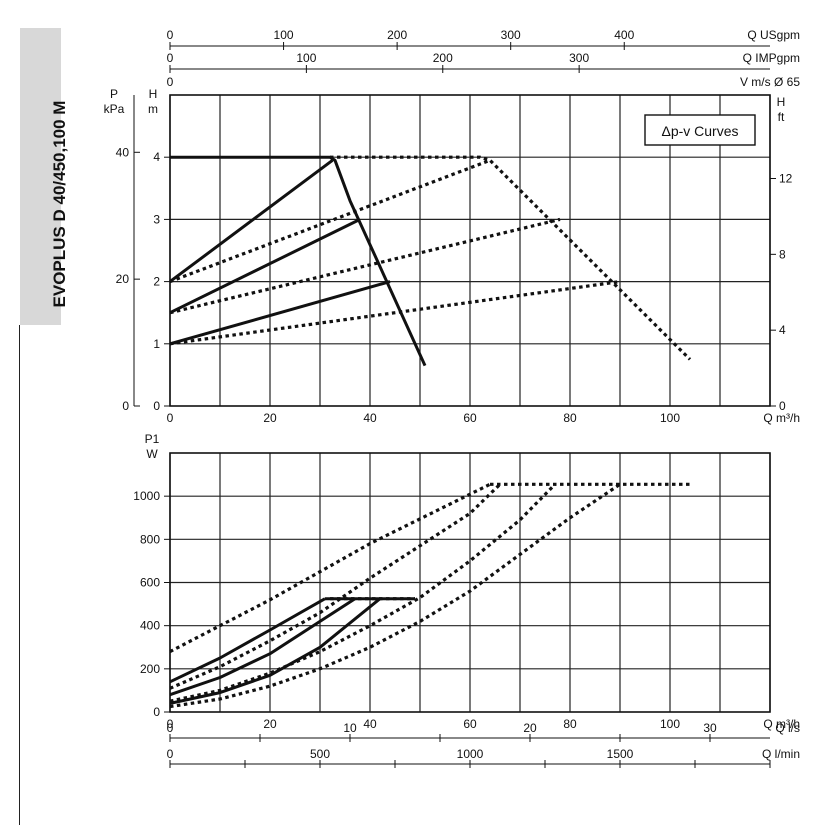  Describe the element at coordinates (470, 754) in the screenshot. I see `bottom-scale-tick-label: 1000` at that location.